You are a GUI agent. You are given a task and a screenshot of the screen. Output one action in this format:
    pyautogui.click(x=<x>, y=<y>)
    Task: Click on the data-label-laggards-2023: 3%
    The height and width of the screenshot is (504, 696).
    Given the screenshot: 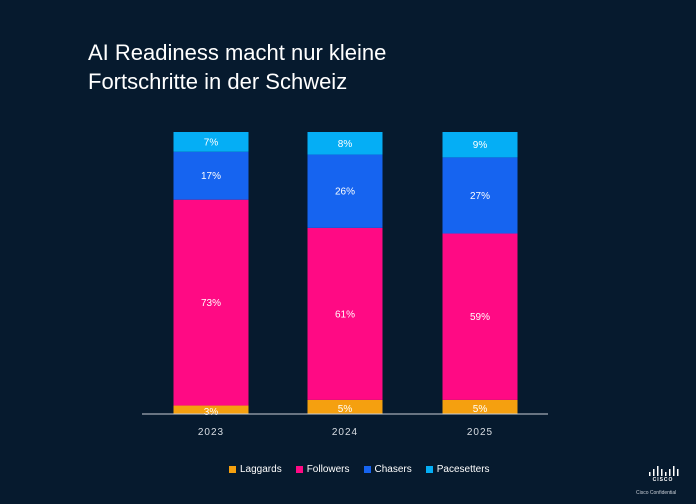 What is the action you would take?
    pyautogui.click(x=211, y=412)
    